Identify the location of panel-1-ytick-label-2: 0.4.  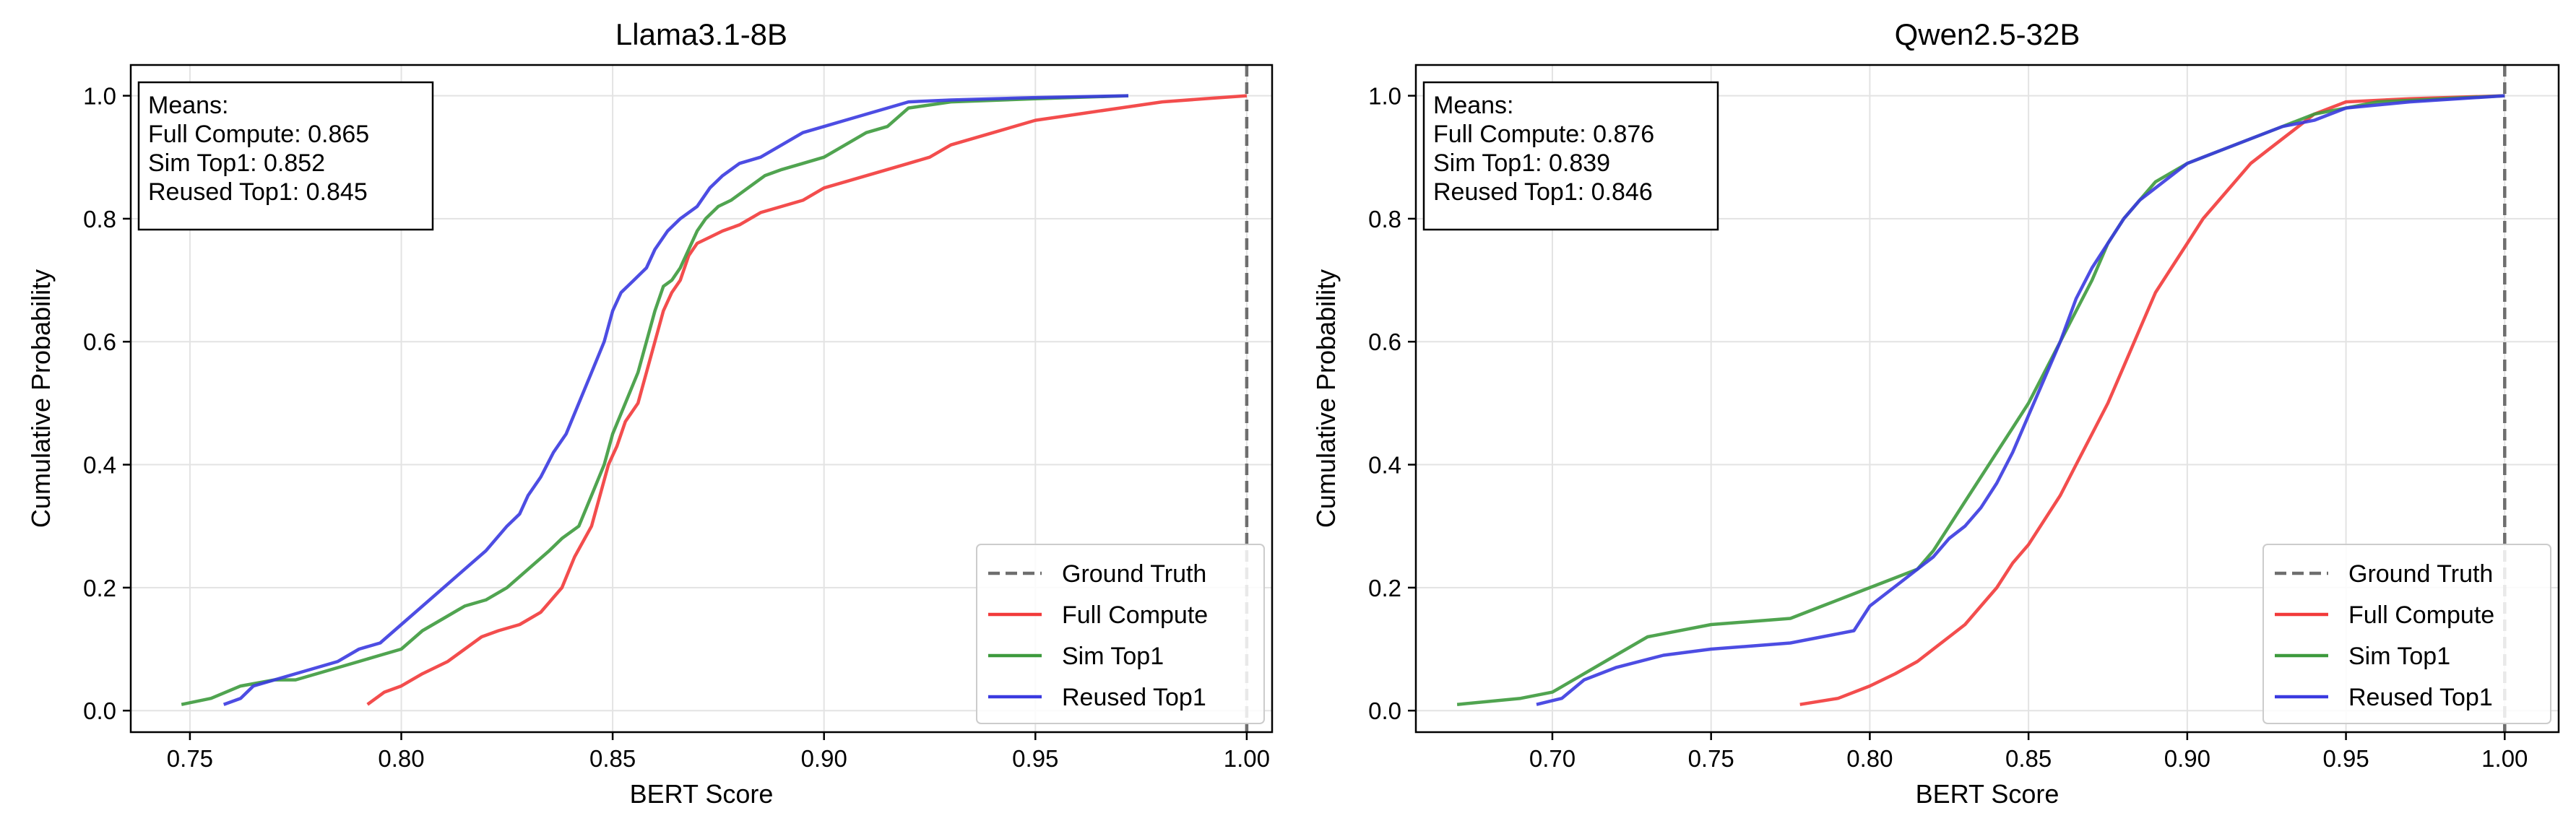
(99, 465).